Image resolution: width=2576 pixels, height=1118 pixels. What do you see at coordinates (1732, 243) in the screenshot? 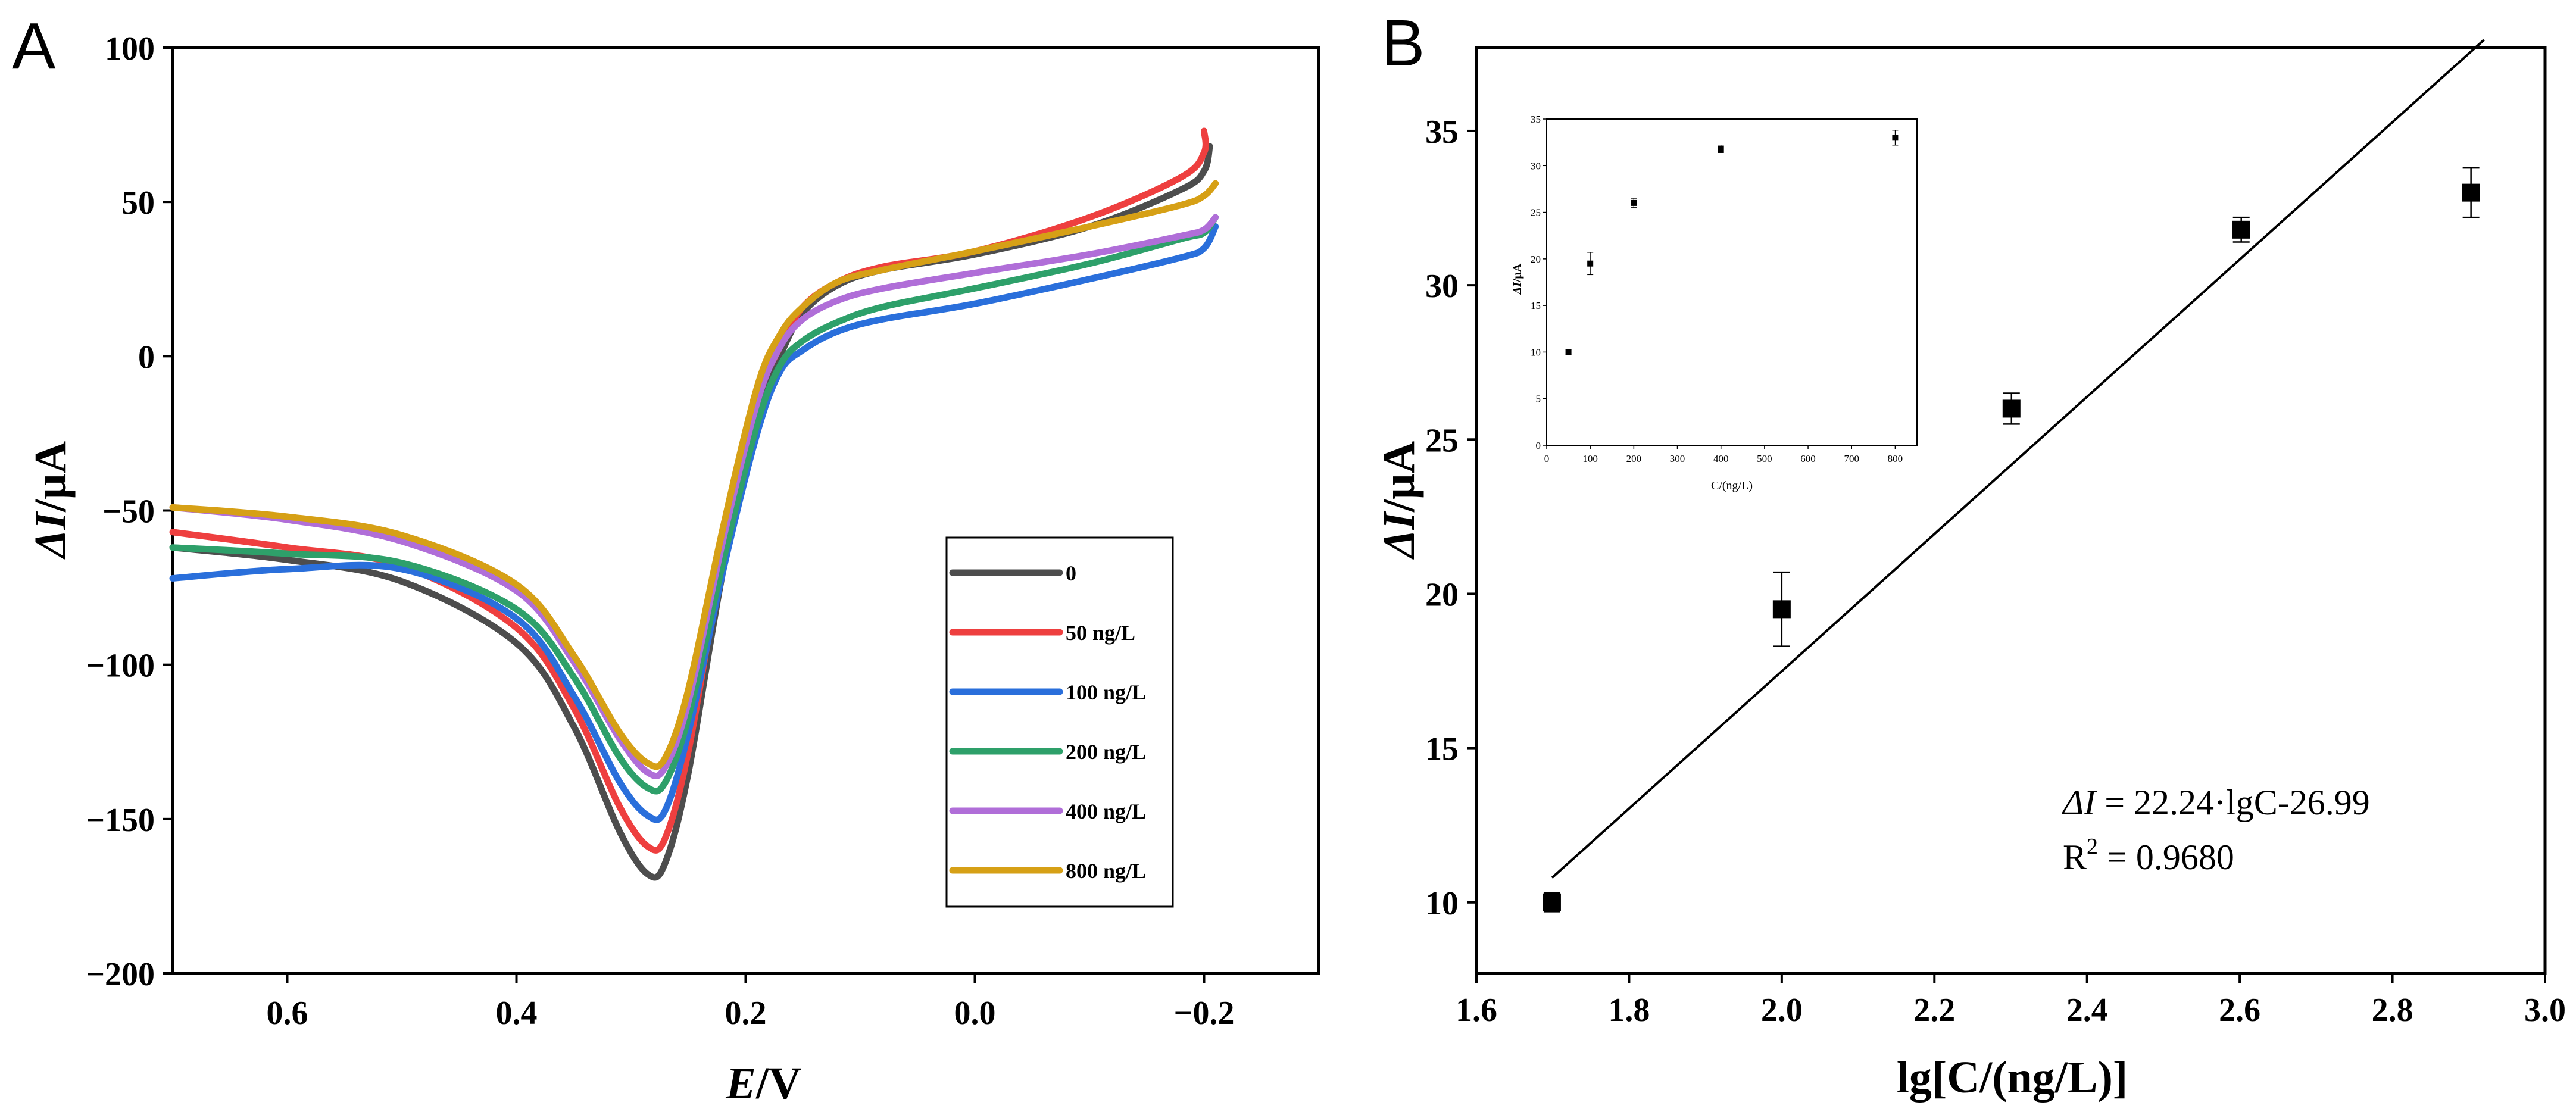
I see `inset-points` at bounding box center [1732, 243].